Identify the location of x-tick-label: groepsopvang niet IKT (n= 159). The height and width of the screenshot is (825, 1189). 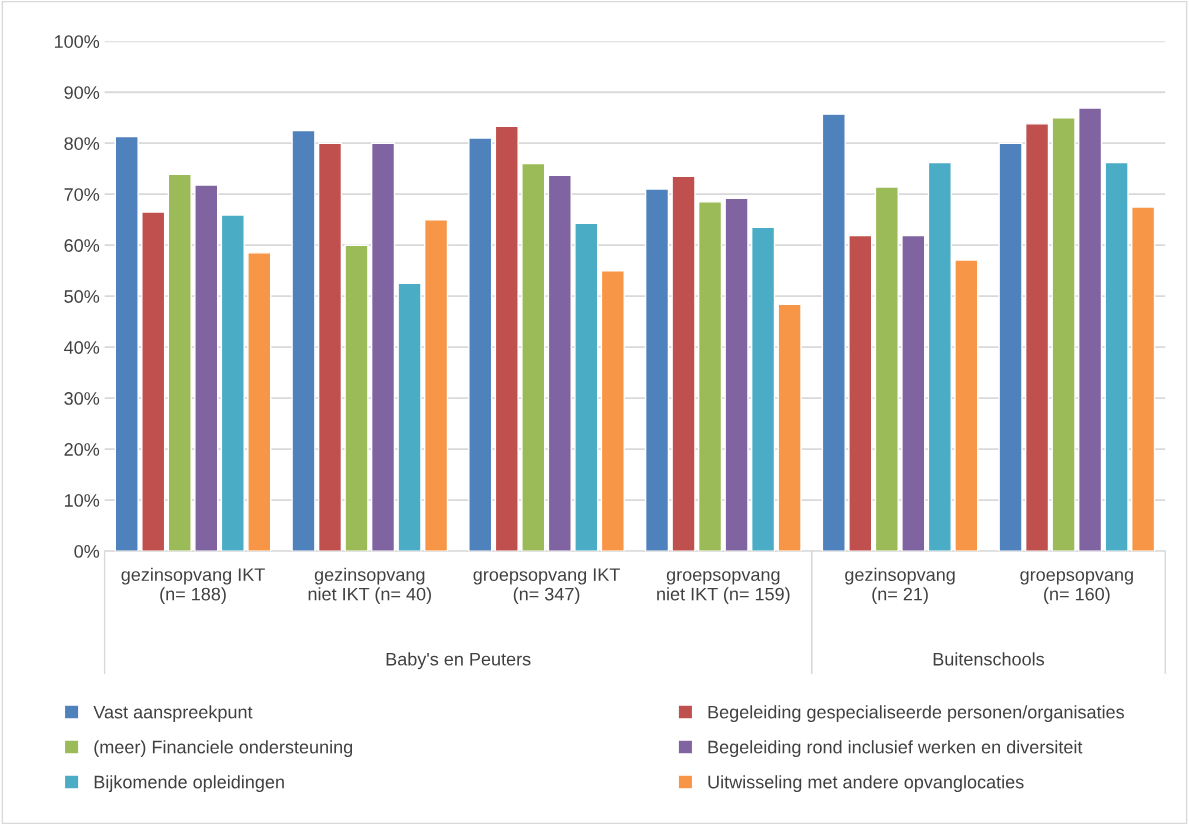
(723, 588).